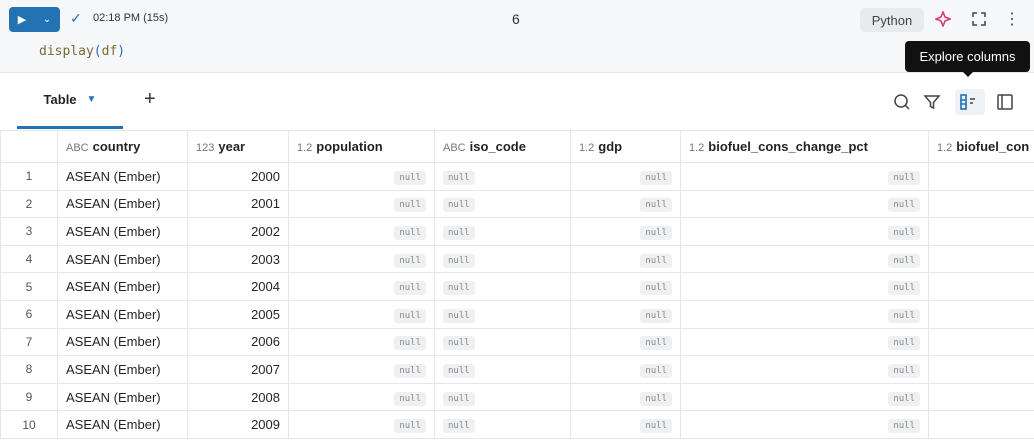 The height and width of the screenshot is (440, 1034). What do you see at coordinates (238, 204) in the screenshot?
I see `cell-year: 2001` at bounding box center [238, 204].